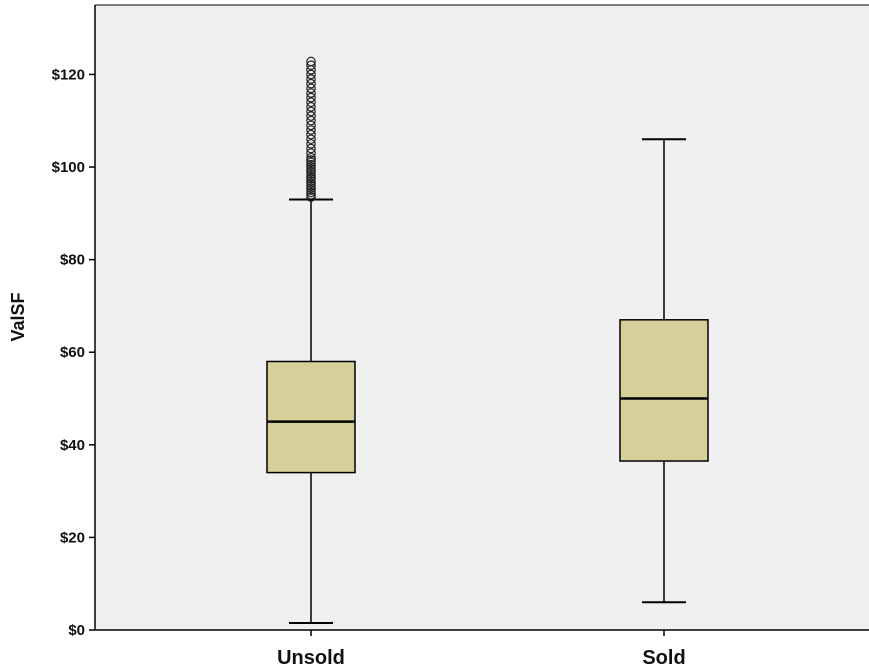 The image size is (869, 670). What do you see at coordinates (68, 167) in the screenshot?
I see `y-tick-label: $100` at bounding box center [68, 167].